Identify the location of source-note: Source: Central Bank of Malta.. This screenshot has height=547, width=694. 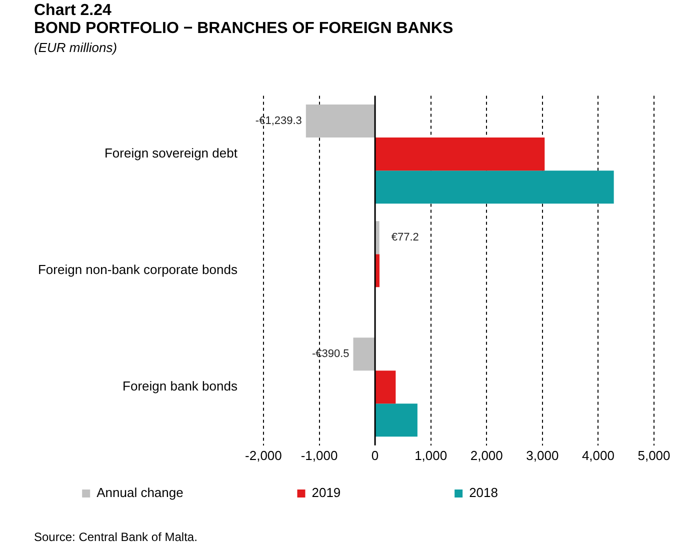
(116, 537).